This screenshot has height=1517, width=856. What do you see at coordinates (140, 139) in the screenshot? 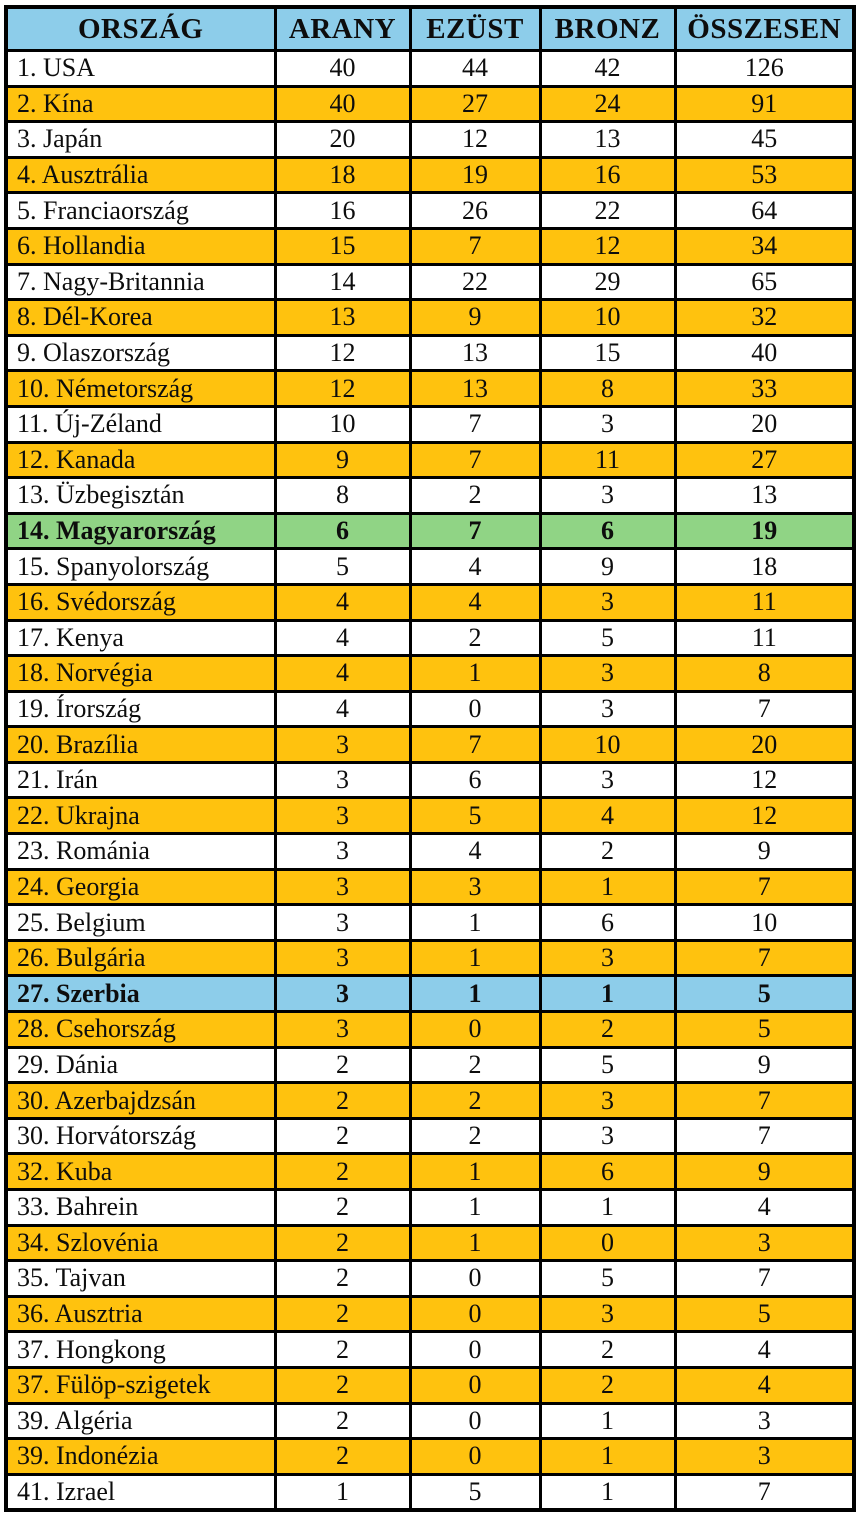
I see `country-cell: 3. Japán` at bounding box center [140, 139].